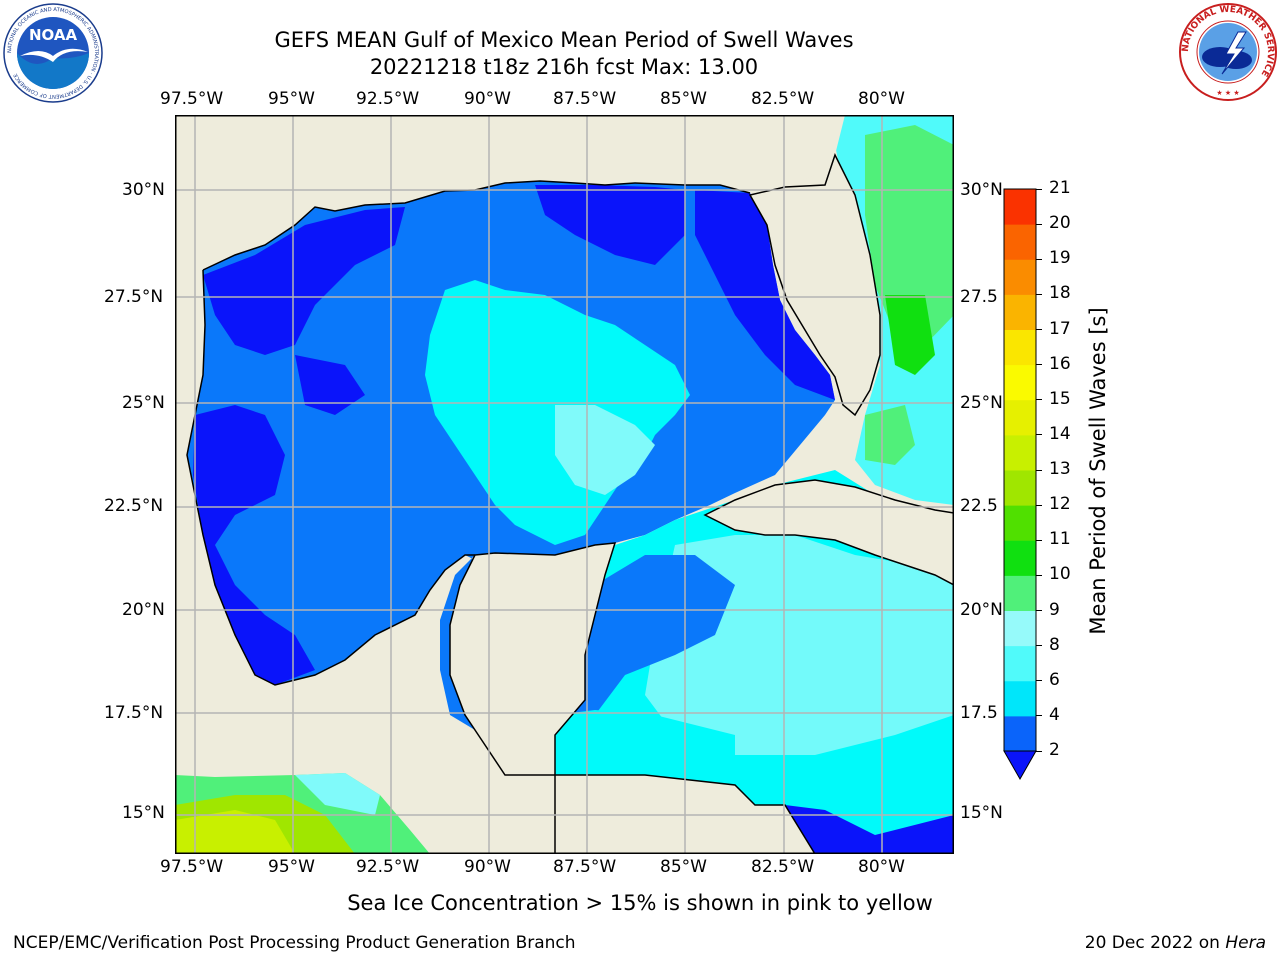  What do you see at coordinates (1060, 223) in the screenshot?
I see `colorbar-tick-label: 20` at bounding box center [1060, 223].